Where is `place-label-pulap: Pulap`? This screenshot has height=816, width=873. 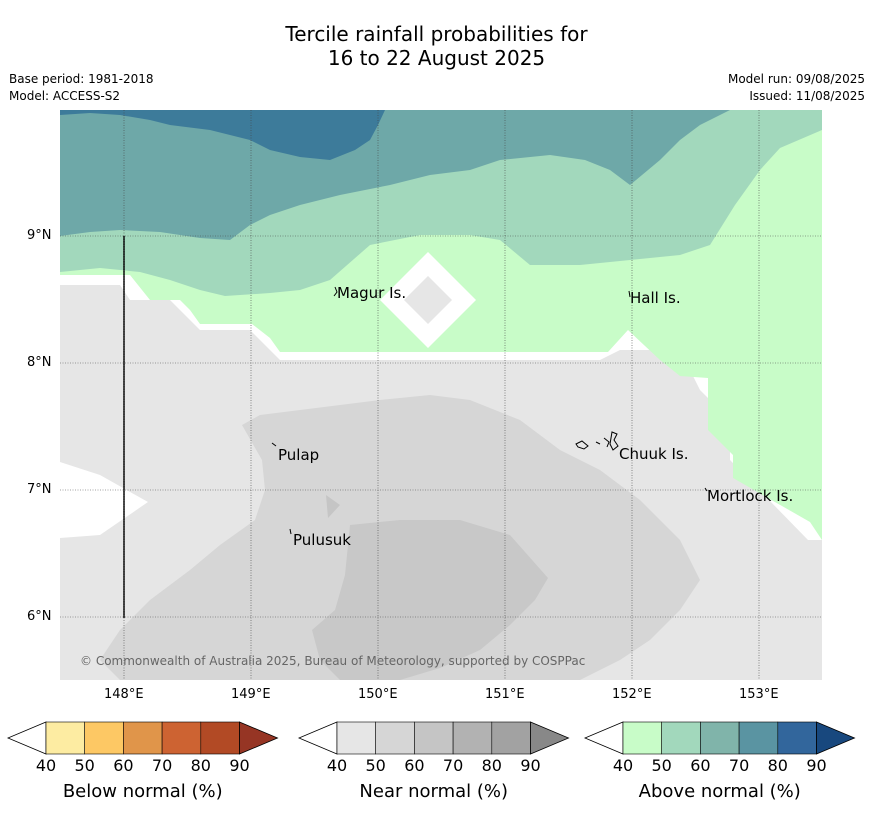 place-label-pulap: Pulap is located at coordinates (298, 455).